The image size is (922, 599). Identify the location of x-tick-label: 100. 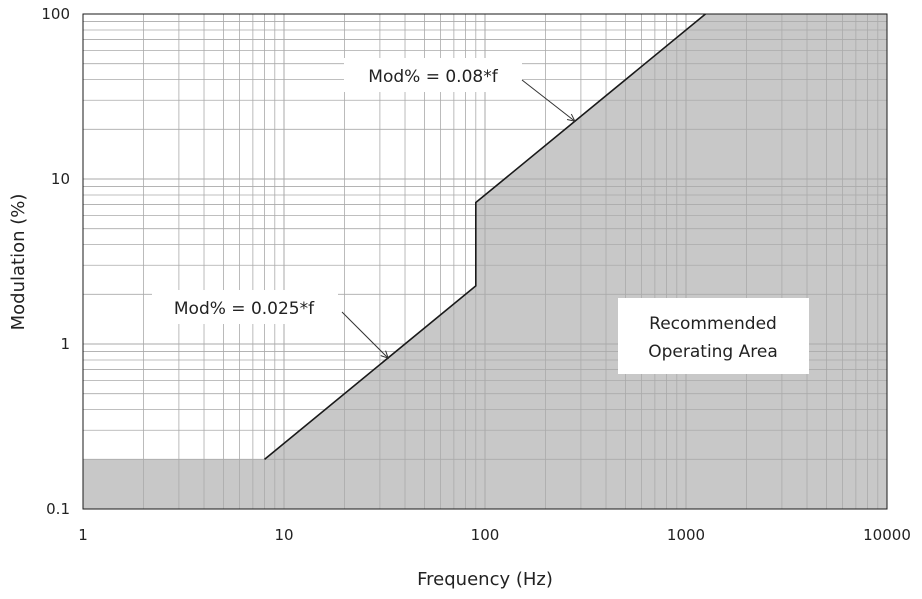
(485, 535).